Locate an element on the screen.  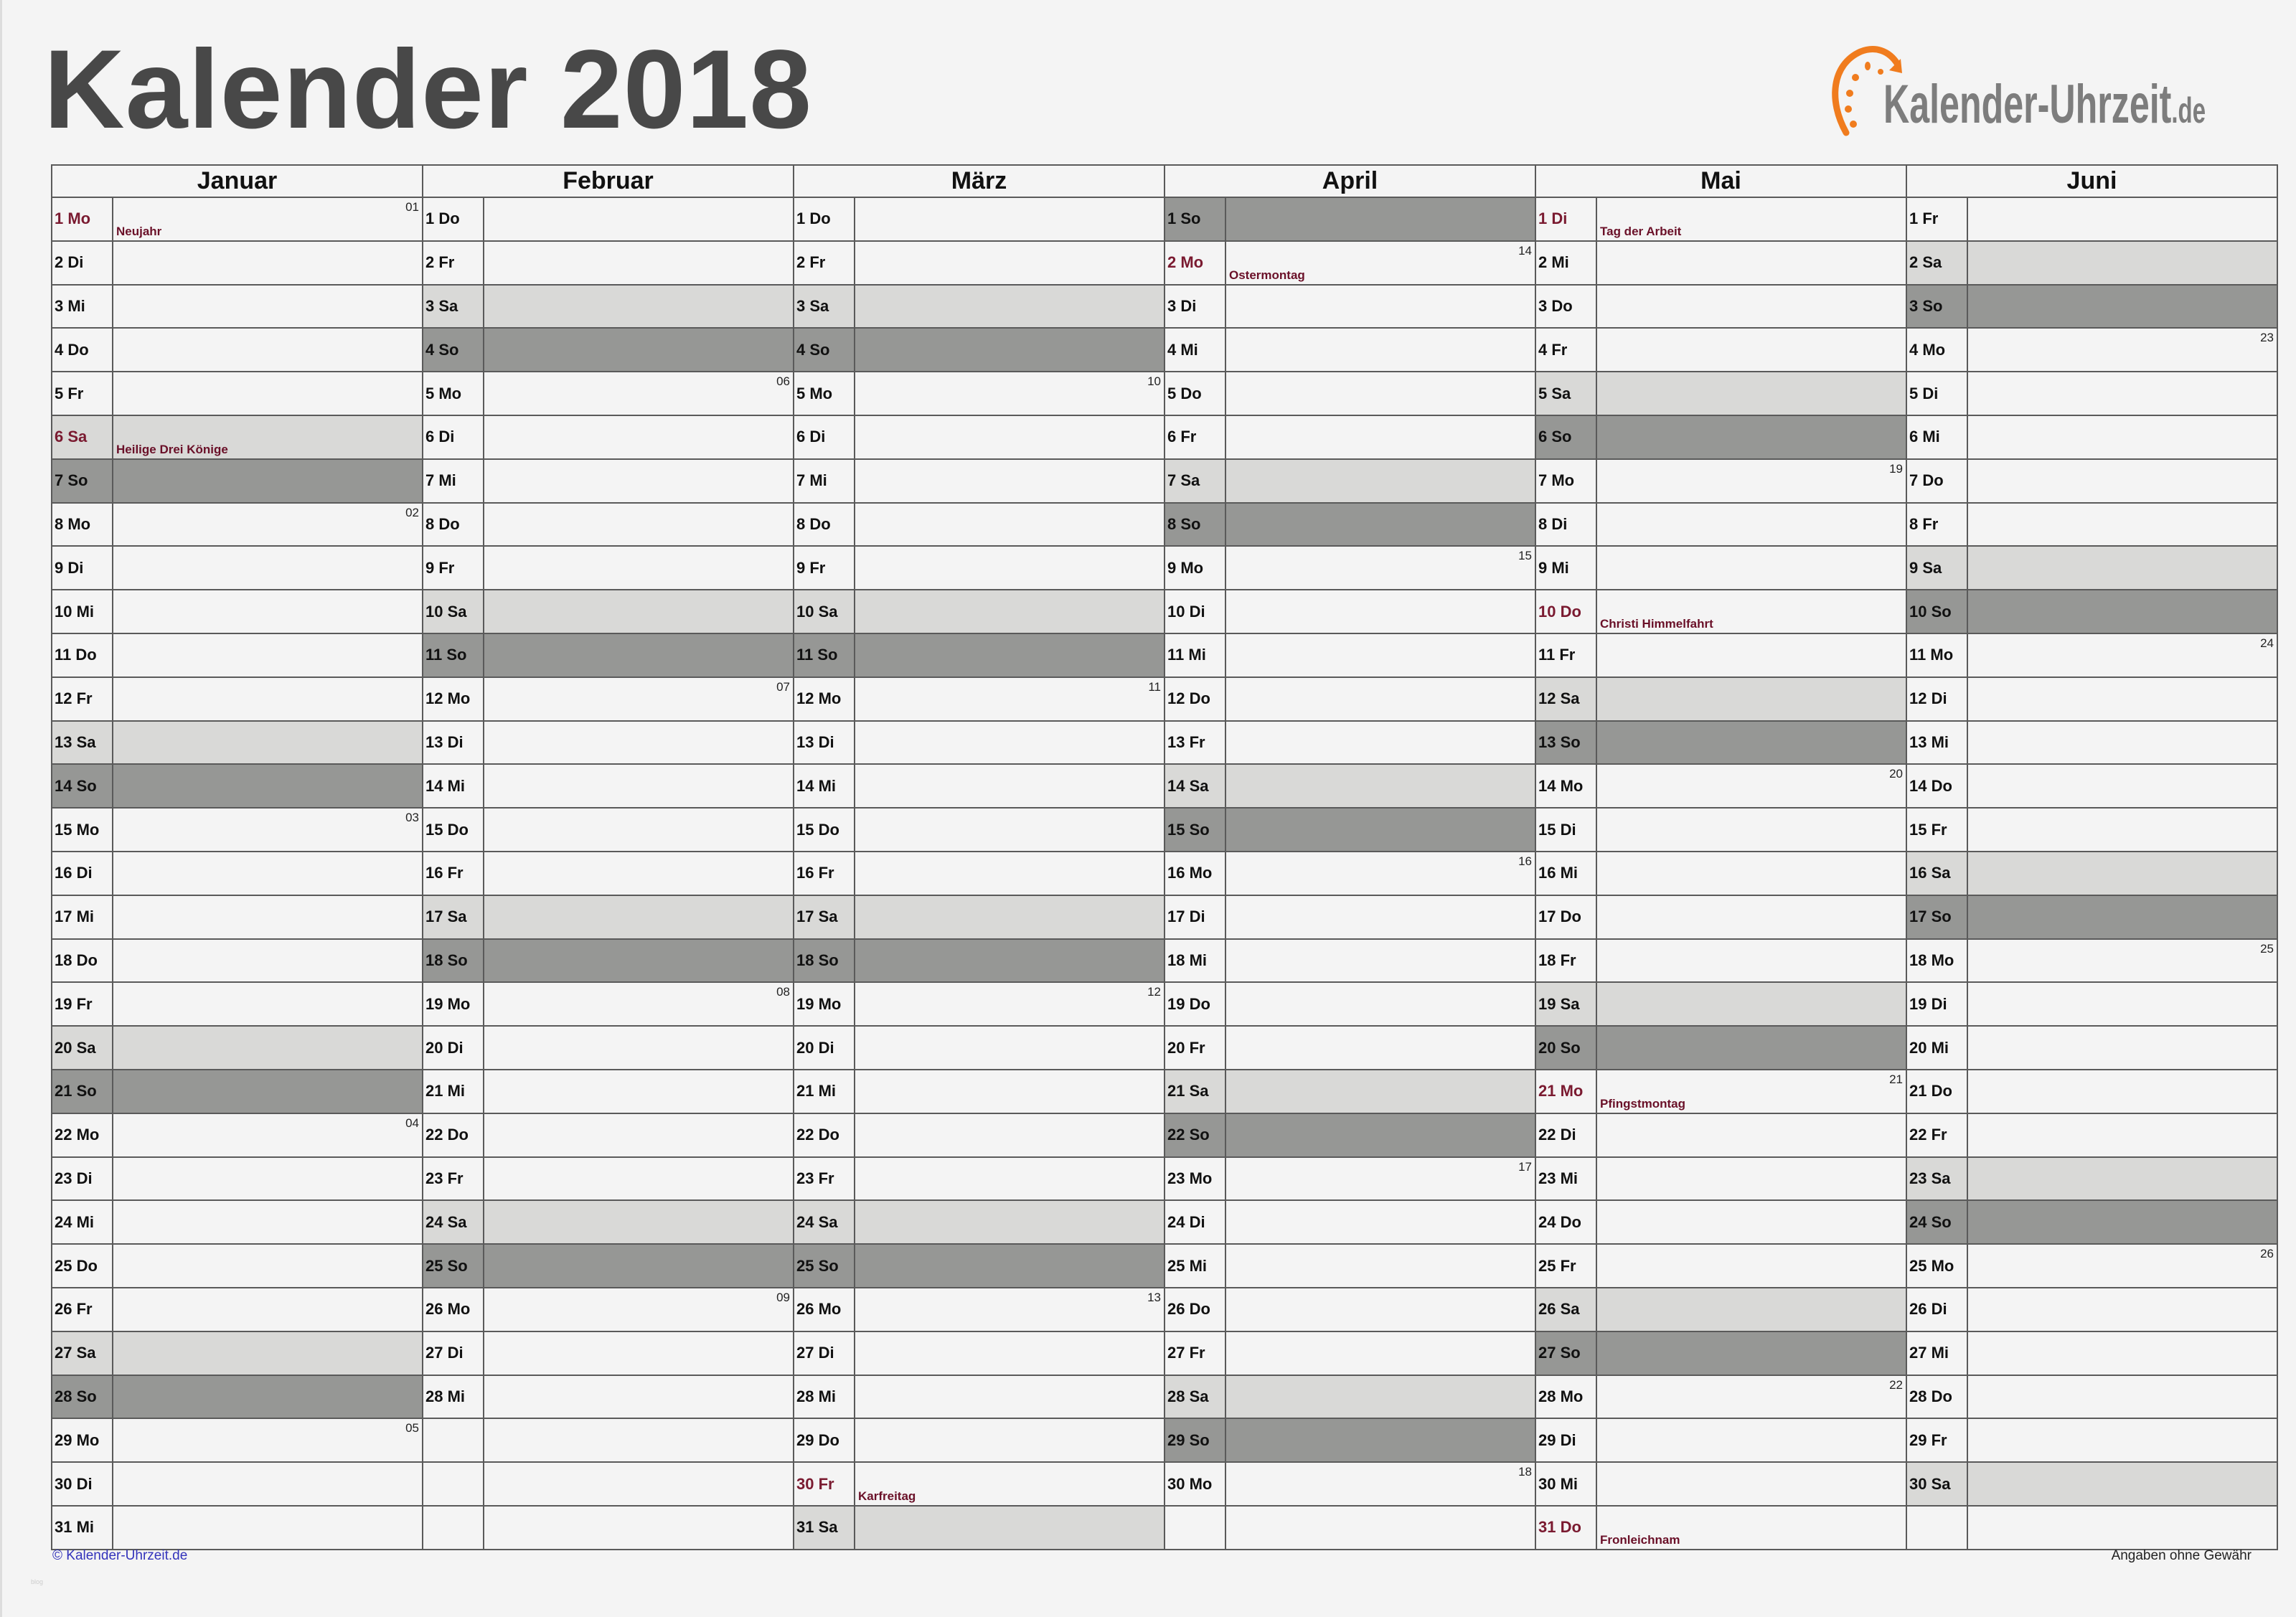
day-note-cell: 06 is located at coordinates (639, 393).